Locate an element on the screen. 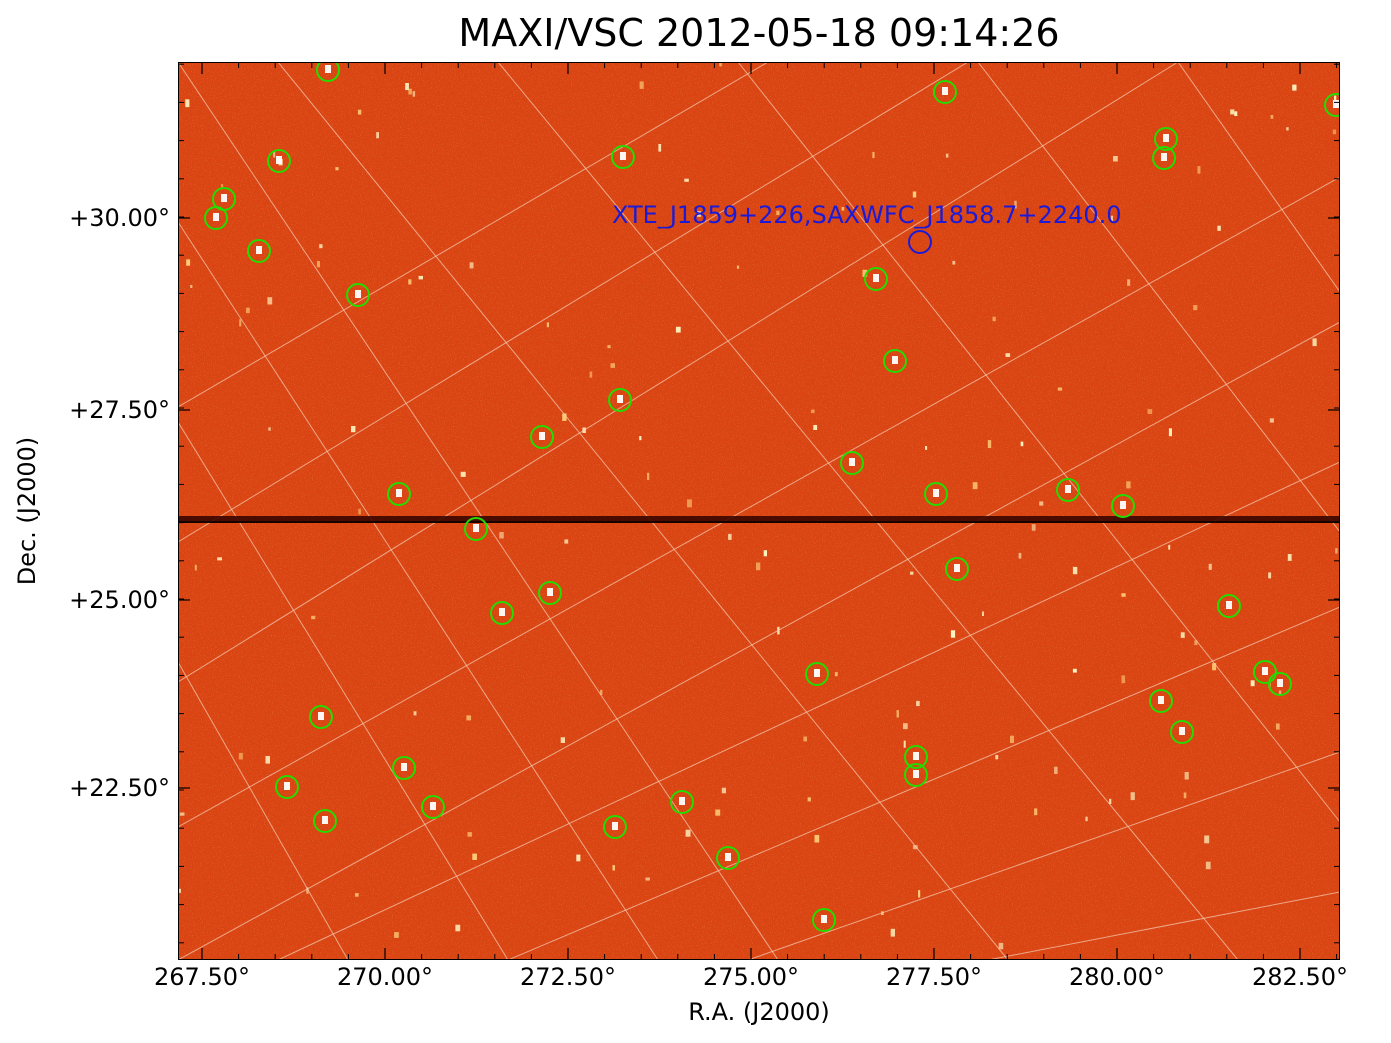 This screenshot has width=1391, height=1043. x-tick-label: 267.50° is located at coordinates (202, 977).